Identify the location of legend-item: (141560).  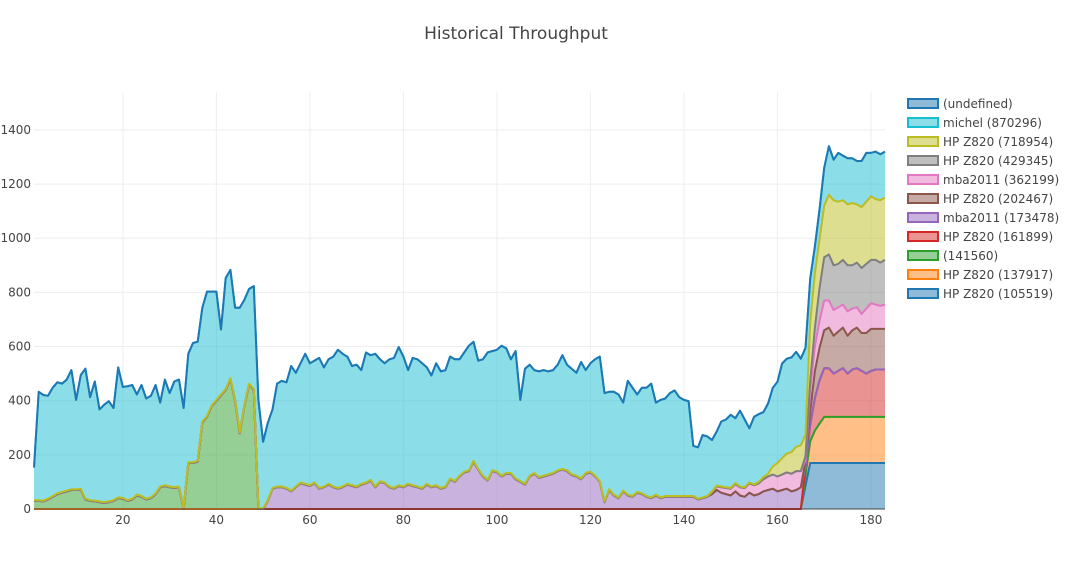
(952, 256).